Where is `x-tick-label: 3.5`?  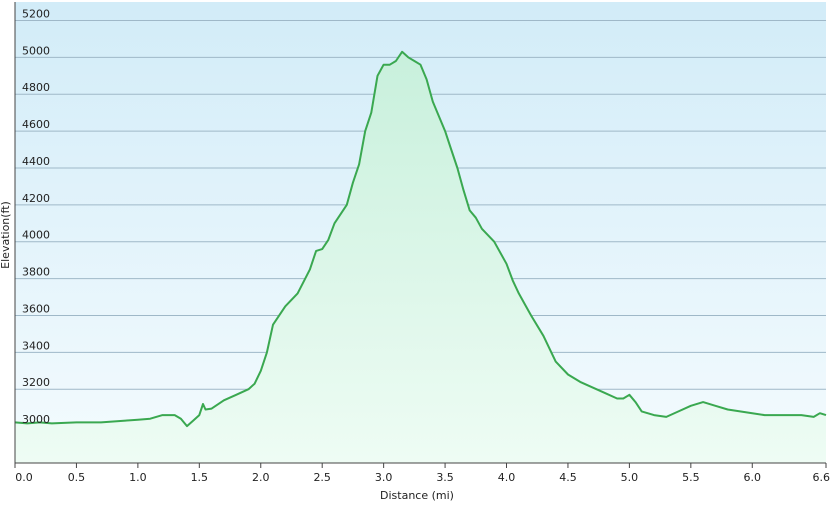 x-tick-label: 3.5 is located at coordinates (445, 477).